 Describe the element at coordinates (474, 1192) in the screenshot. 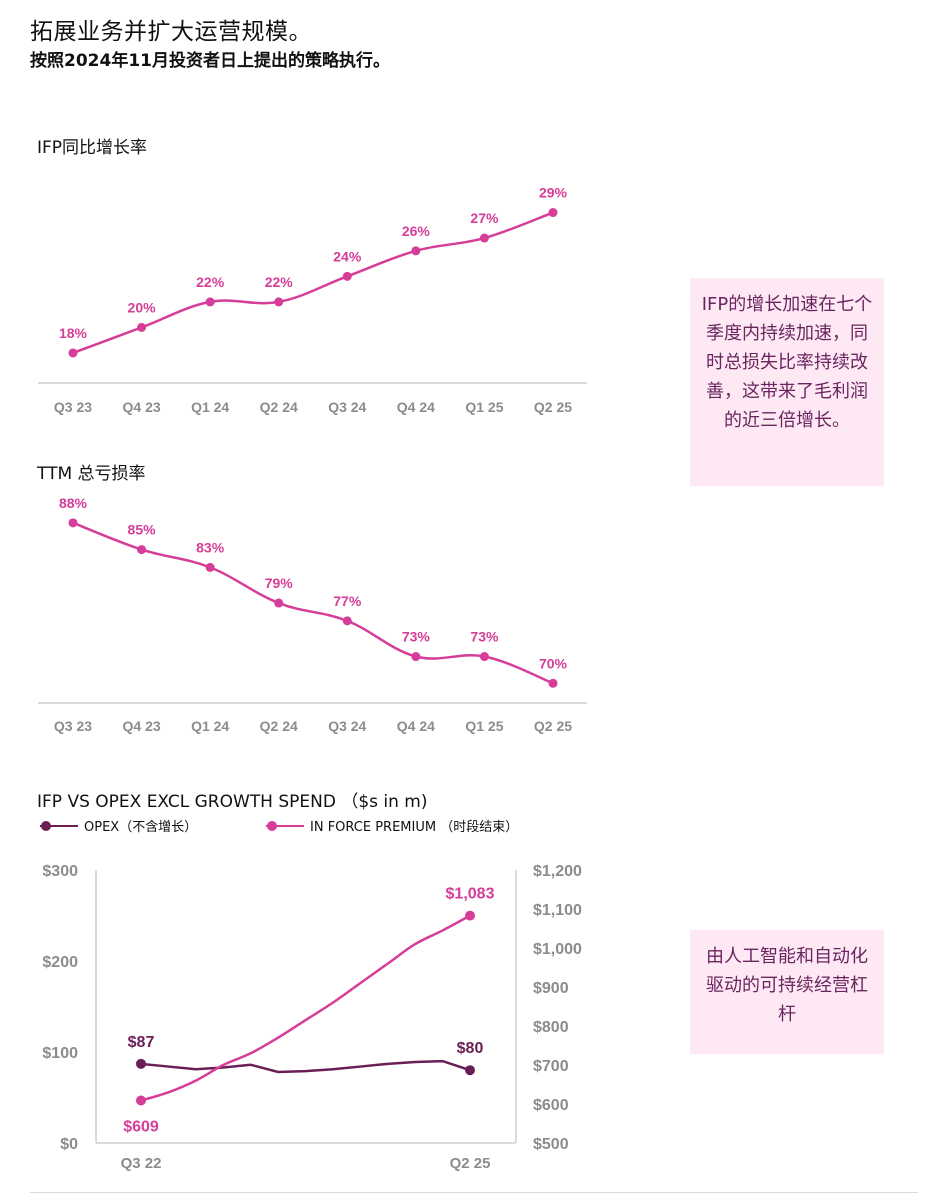

I see `bottom-divider` at that location.